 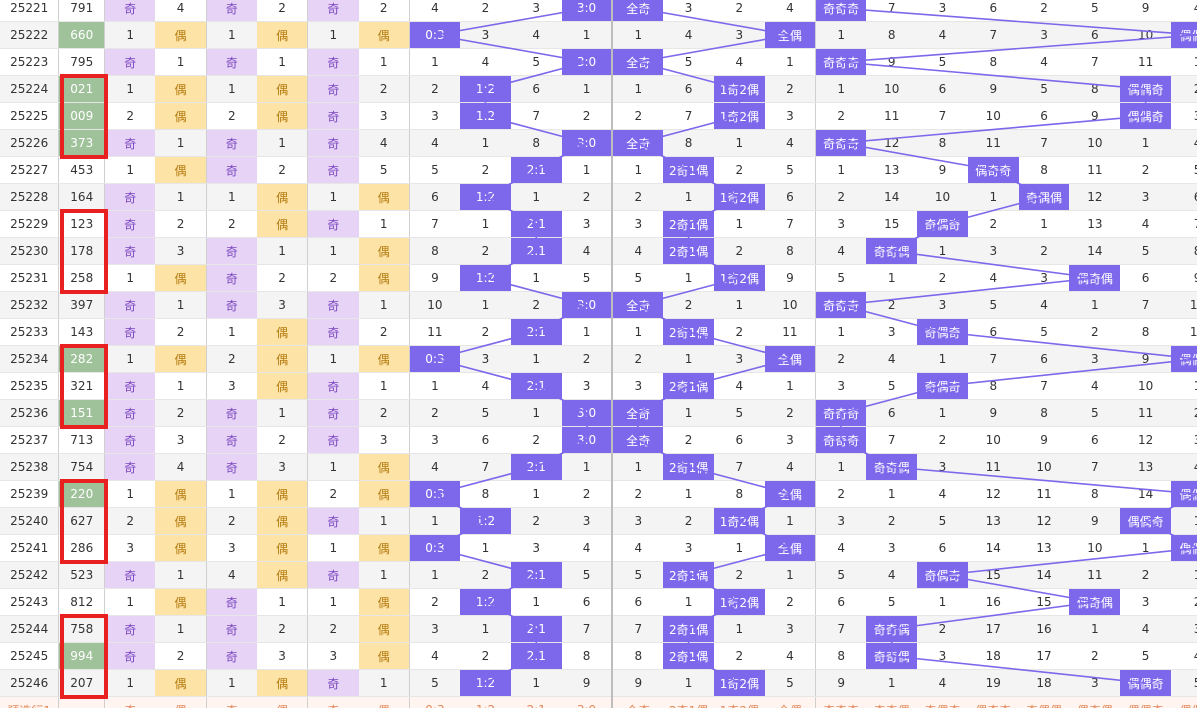 What do you see at coordinates (688, 332) in the screenshot?
I see `value-cell: 2奇1偶` at bounding box center [688, 332].